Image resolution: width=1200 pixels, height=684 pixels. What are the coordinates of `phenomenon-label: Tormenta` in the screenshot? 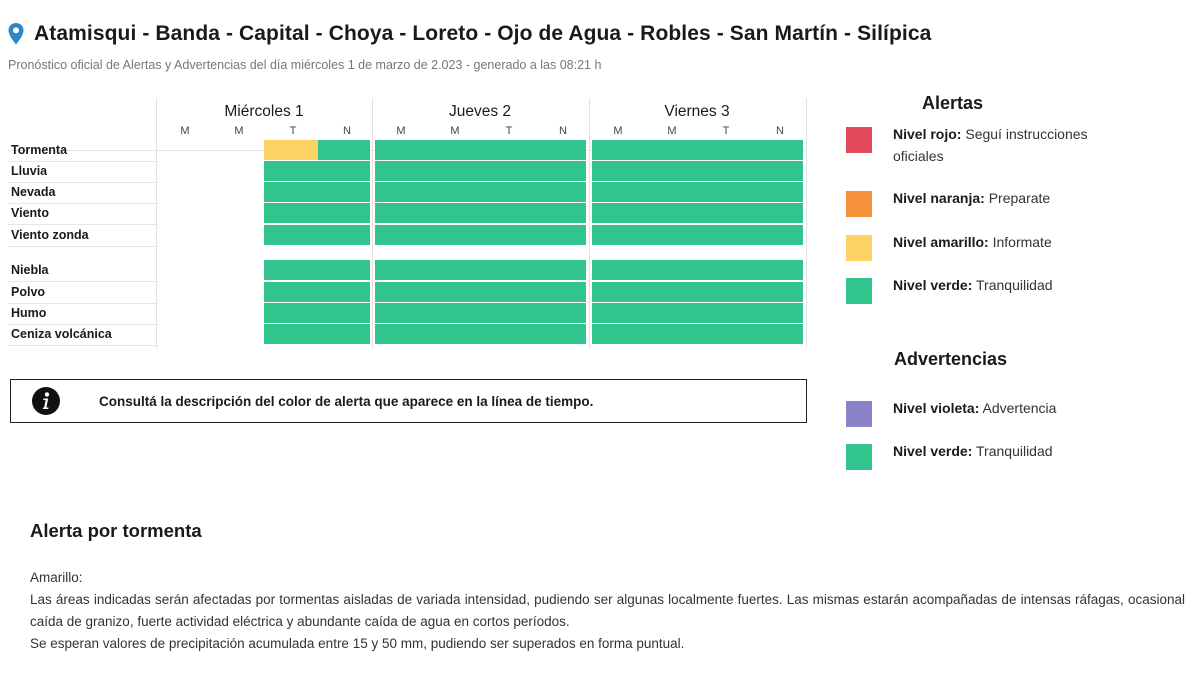 It's located at (39, 150).